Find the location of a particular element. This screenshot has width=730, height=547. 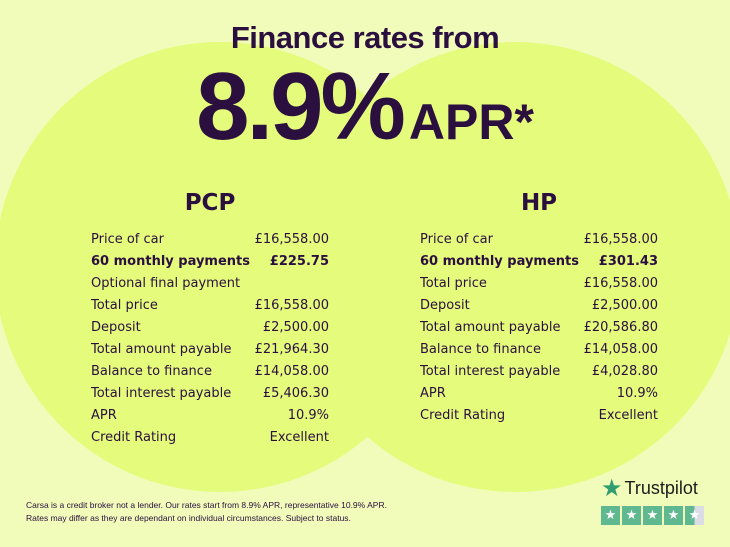

row-label: Optional final payment is located at coordinates (166, 283).